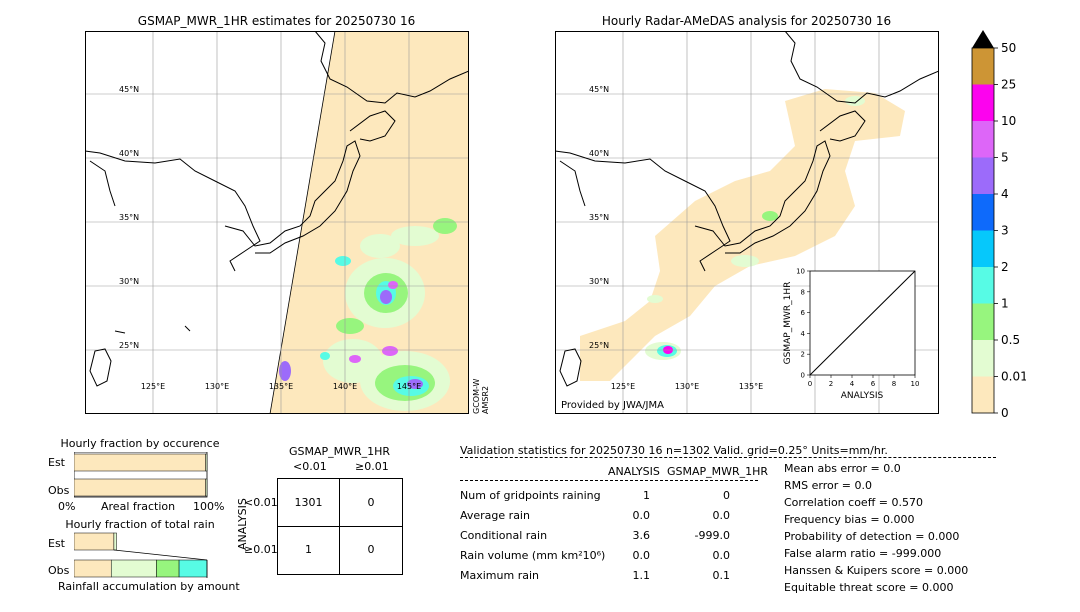 This screenshot has height=612, width=1080. I want to click on score-item: Frequency bias = 0.000, so click(849, 519).